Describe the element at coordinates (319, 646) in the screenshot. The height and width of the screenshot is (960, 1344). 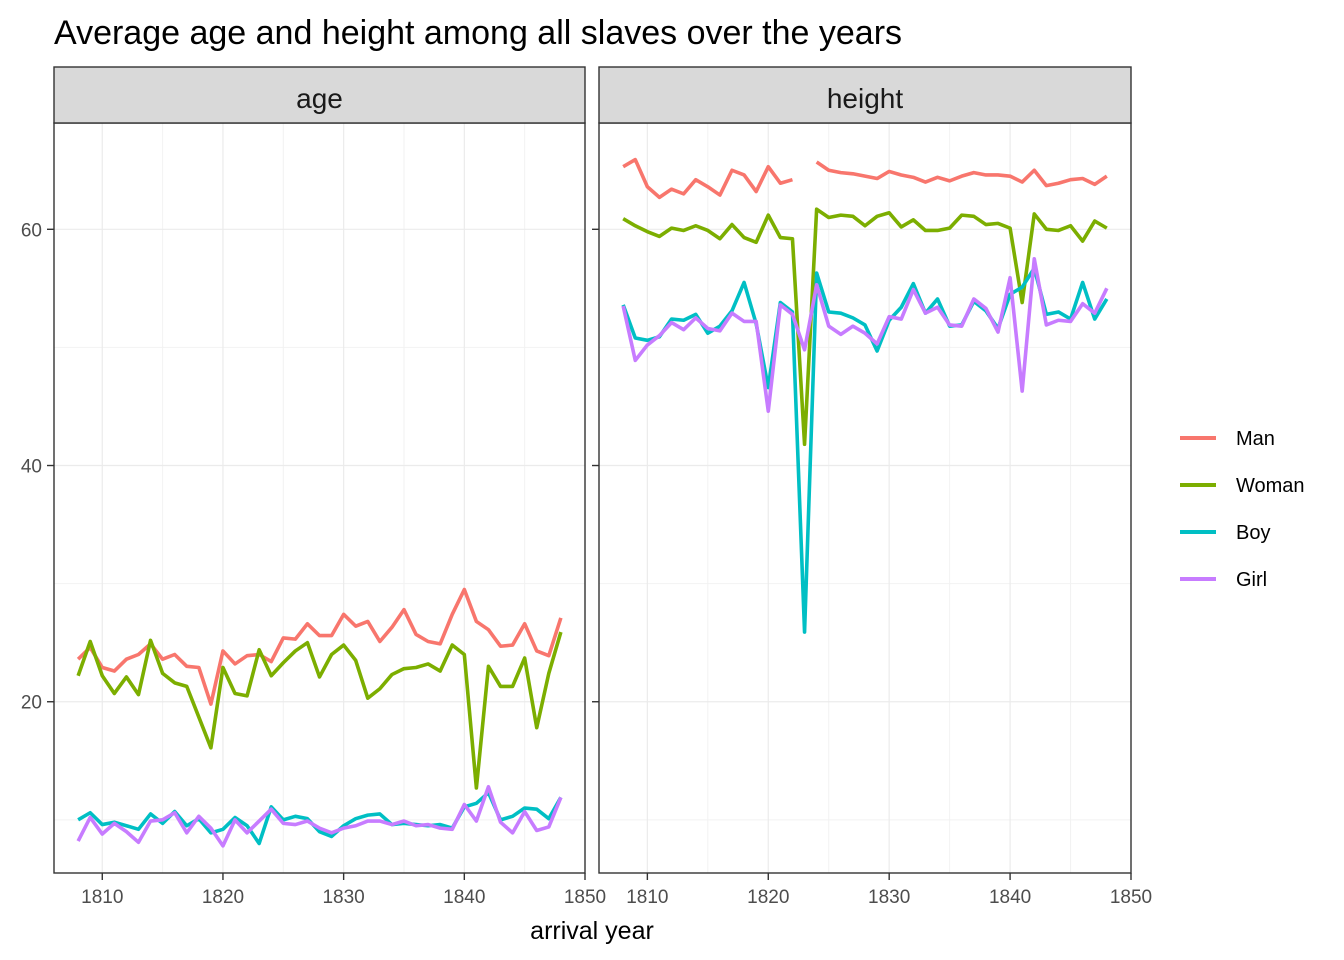
I see `series-line-age-man` at that location.